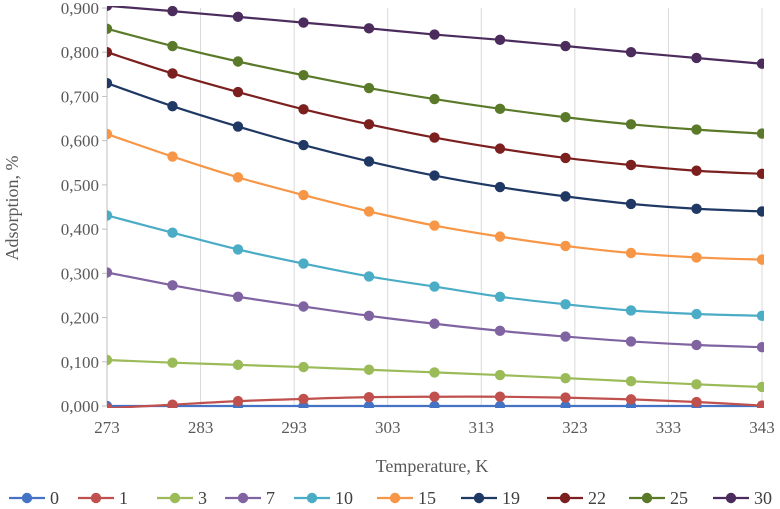  What do you see at coordinates (123, 498) in the screenshot?
I see `legend-label-1: 1` at bounding box center [123, 498].